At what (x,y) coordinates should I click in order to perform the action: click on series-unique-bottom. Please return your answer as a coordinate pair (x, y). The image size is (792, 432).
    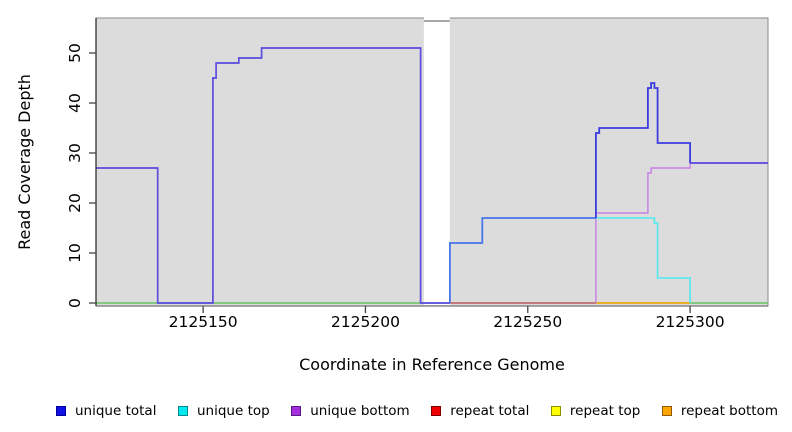
    Looking at the image, I should click on (681, 232).